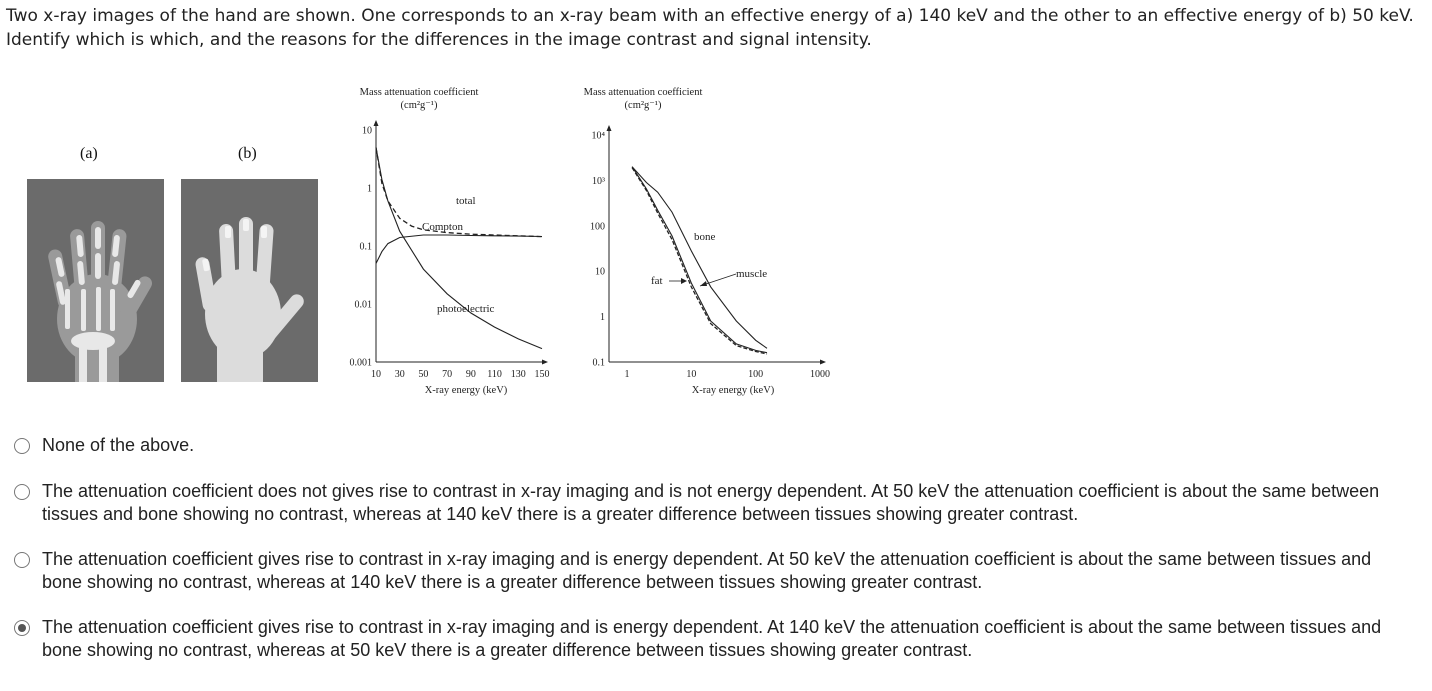 The height and width of the screenshot is (691, 1432). Describe the element at coordinates (466, 390) in the screenshot. I see `chart1-xlabel: X-ray energy (keV)` at that location.